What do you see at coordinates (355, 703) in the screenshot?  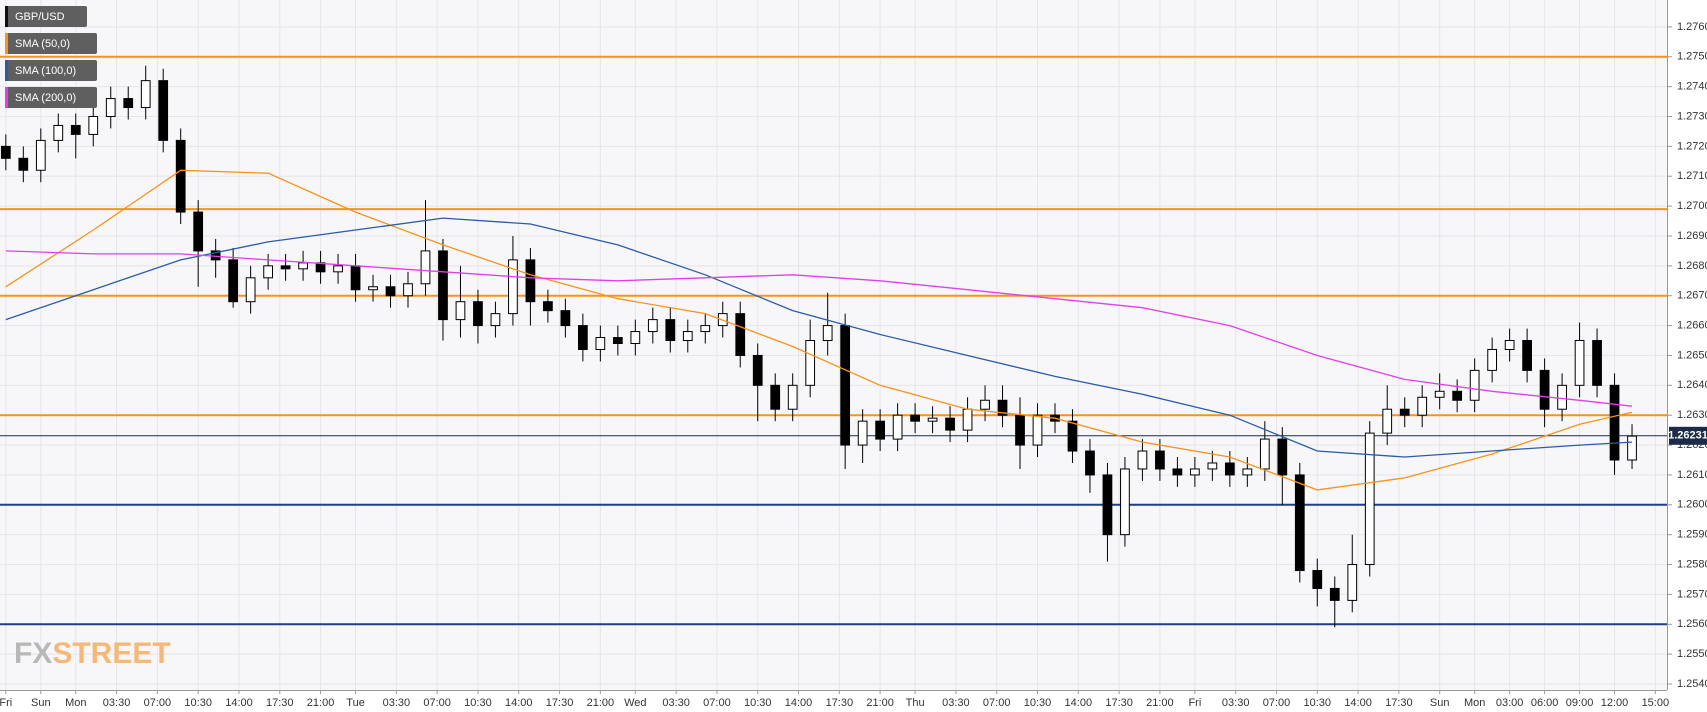 I see `x-tick-label: Tue` at bounding box center [355, 703].